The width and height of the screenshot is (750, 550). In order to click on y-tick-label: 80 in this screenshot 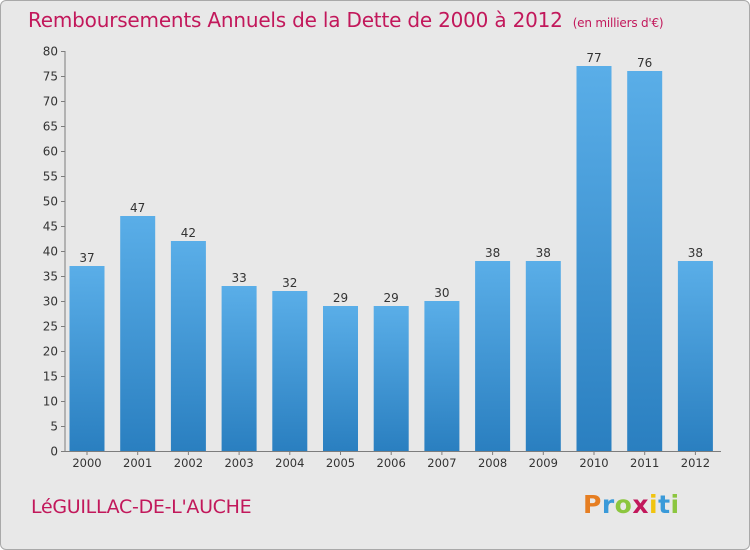, I will do `click(50, 52)`.